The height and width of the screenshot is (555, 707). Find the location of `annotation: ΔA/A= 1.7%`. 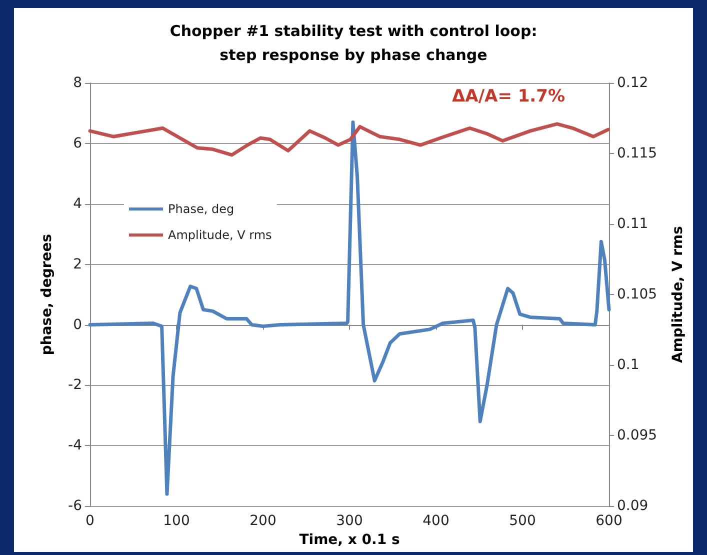

annotation: ΔA/A= 1.7% is located at coordinates (509, 96).